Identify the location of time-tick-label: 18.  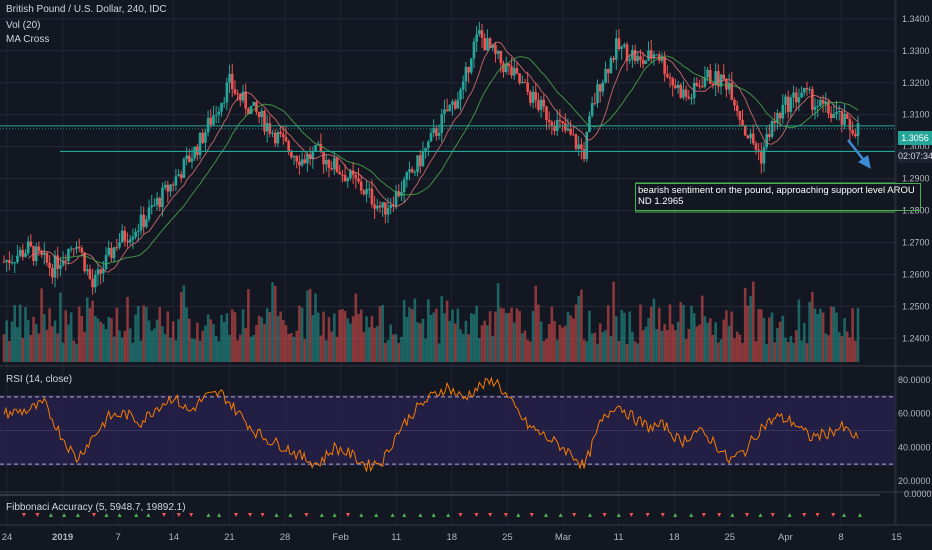
(674, 537).